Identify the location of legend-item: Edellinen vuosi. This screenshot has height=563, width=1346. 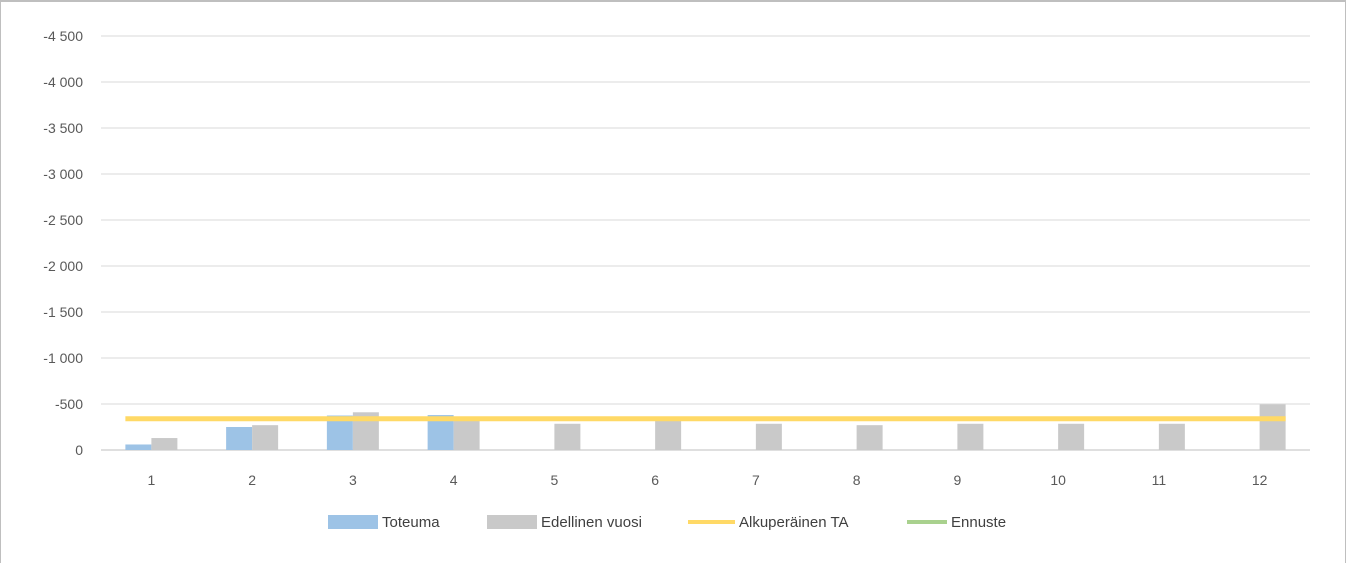
(564, 522).